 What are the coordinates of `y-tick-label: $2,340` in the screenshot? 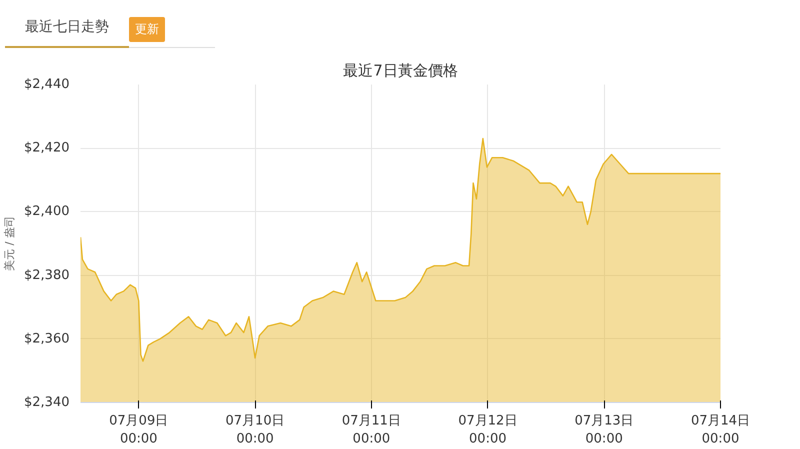 It's located at (47, 402).